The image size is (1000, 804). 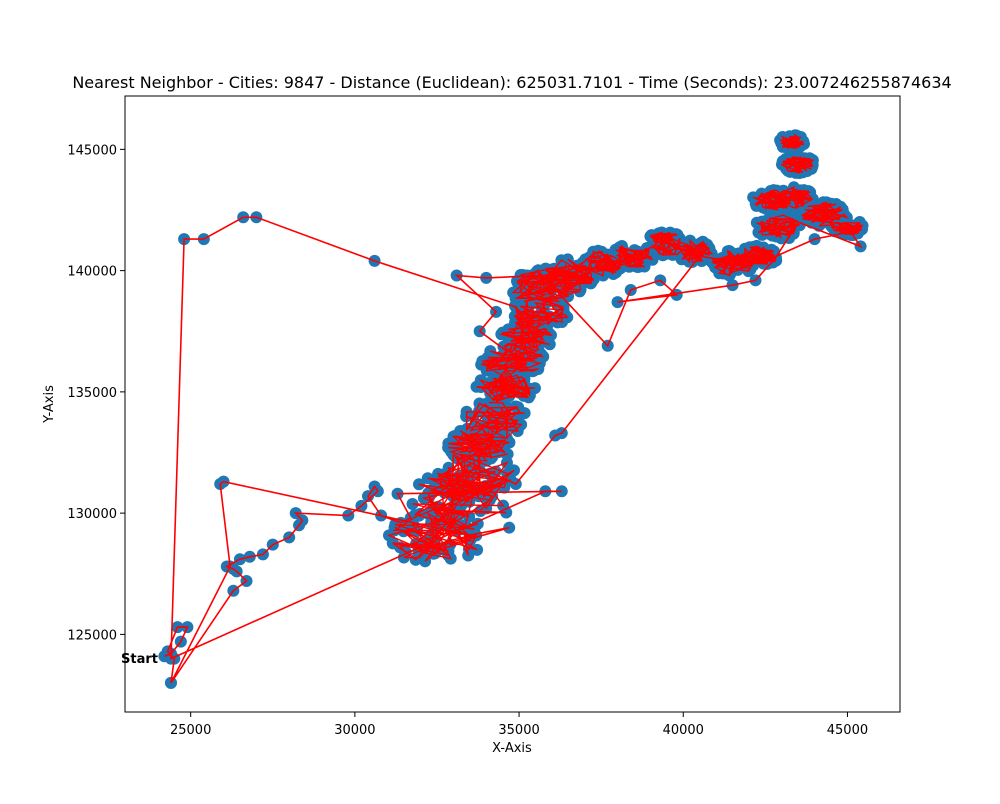 I want to click on x-axis-label: X-Axis, so click(x=512, y=748).